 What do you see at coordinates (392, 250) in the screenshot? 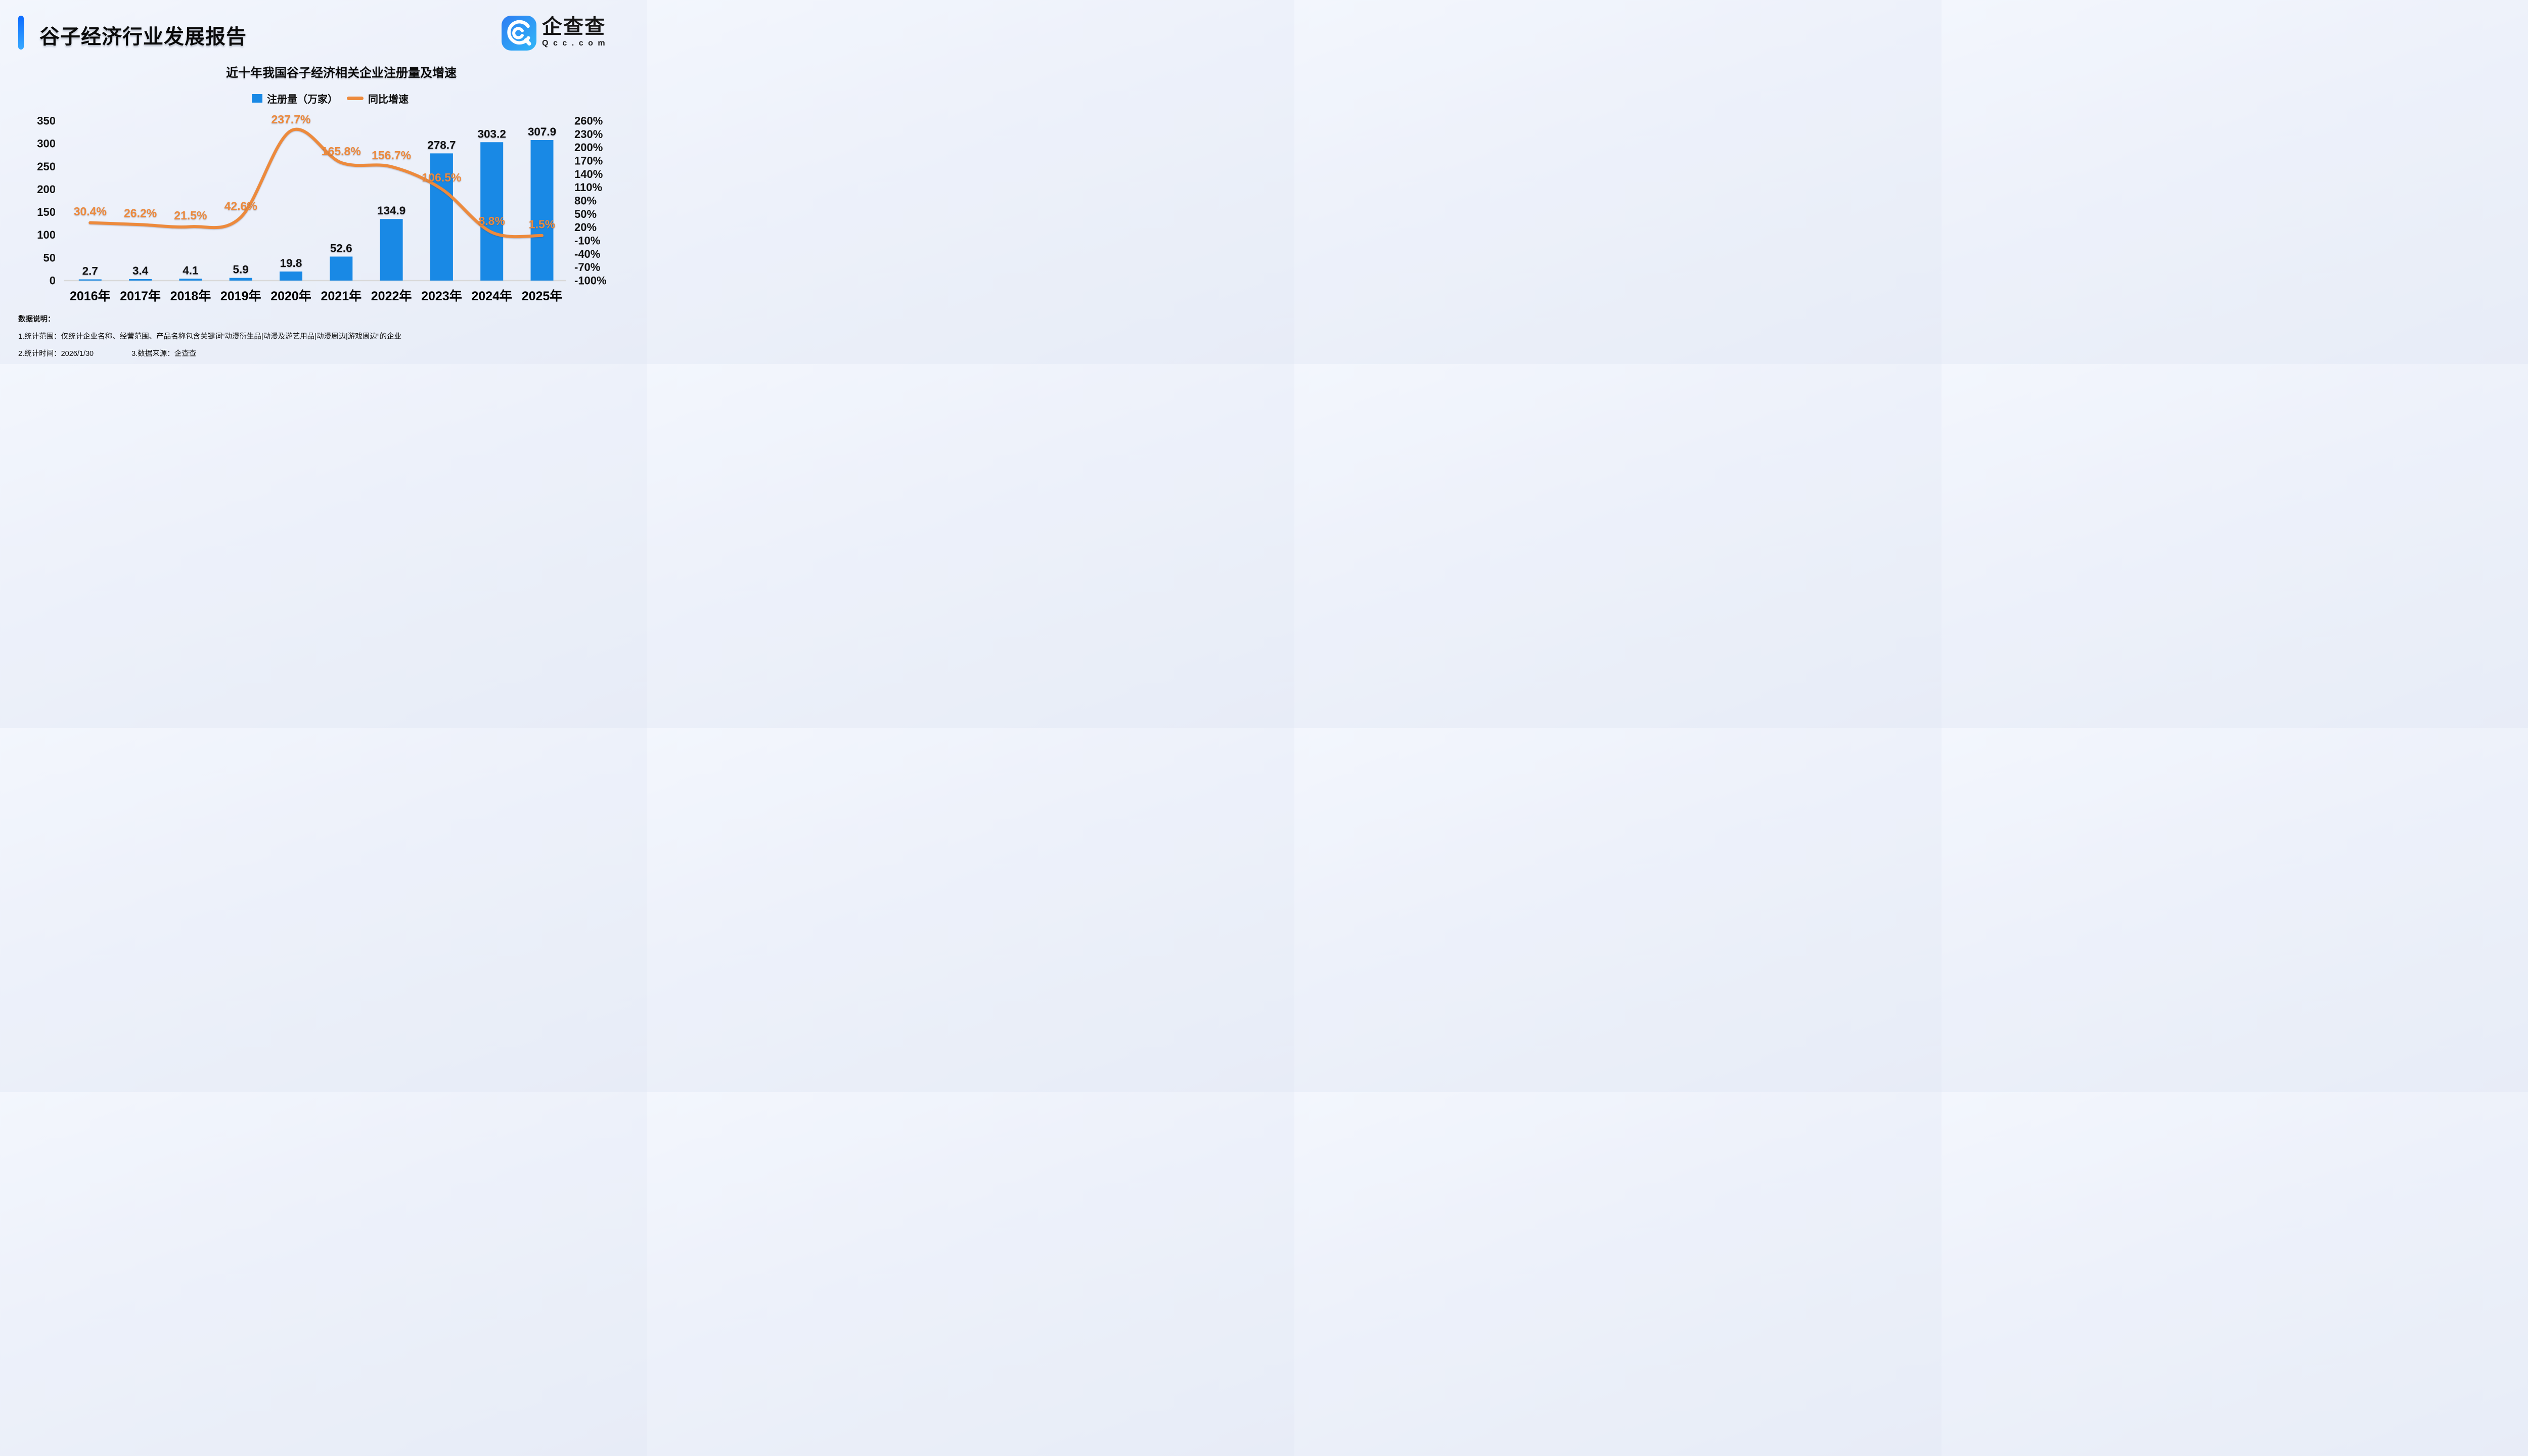
I see `bar-2022年` at bounding box center [392, 250].